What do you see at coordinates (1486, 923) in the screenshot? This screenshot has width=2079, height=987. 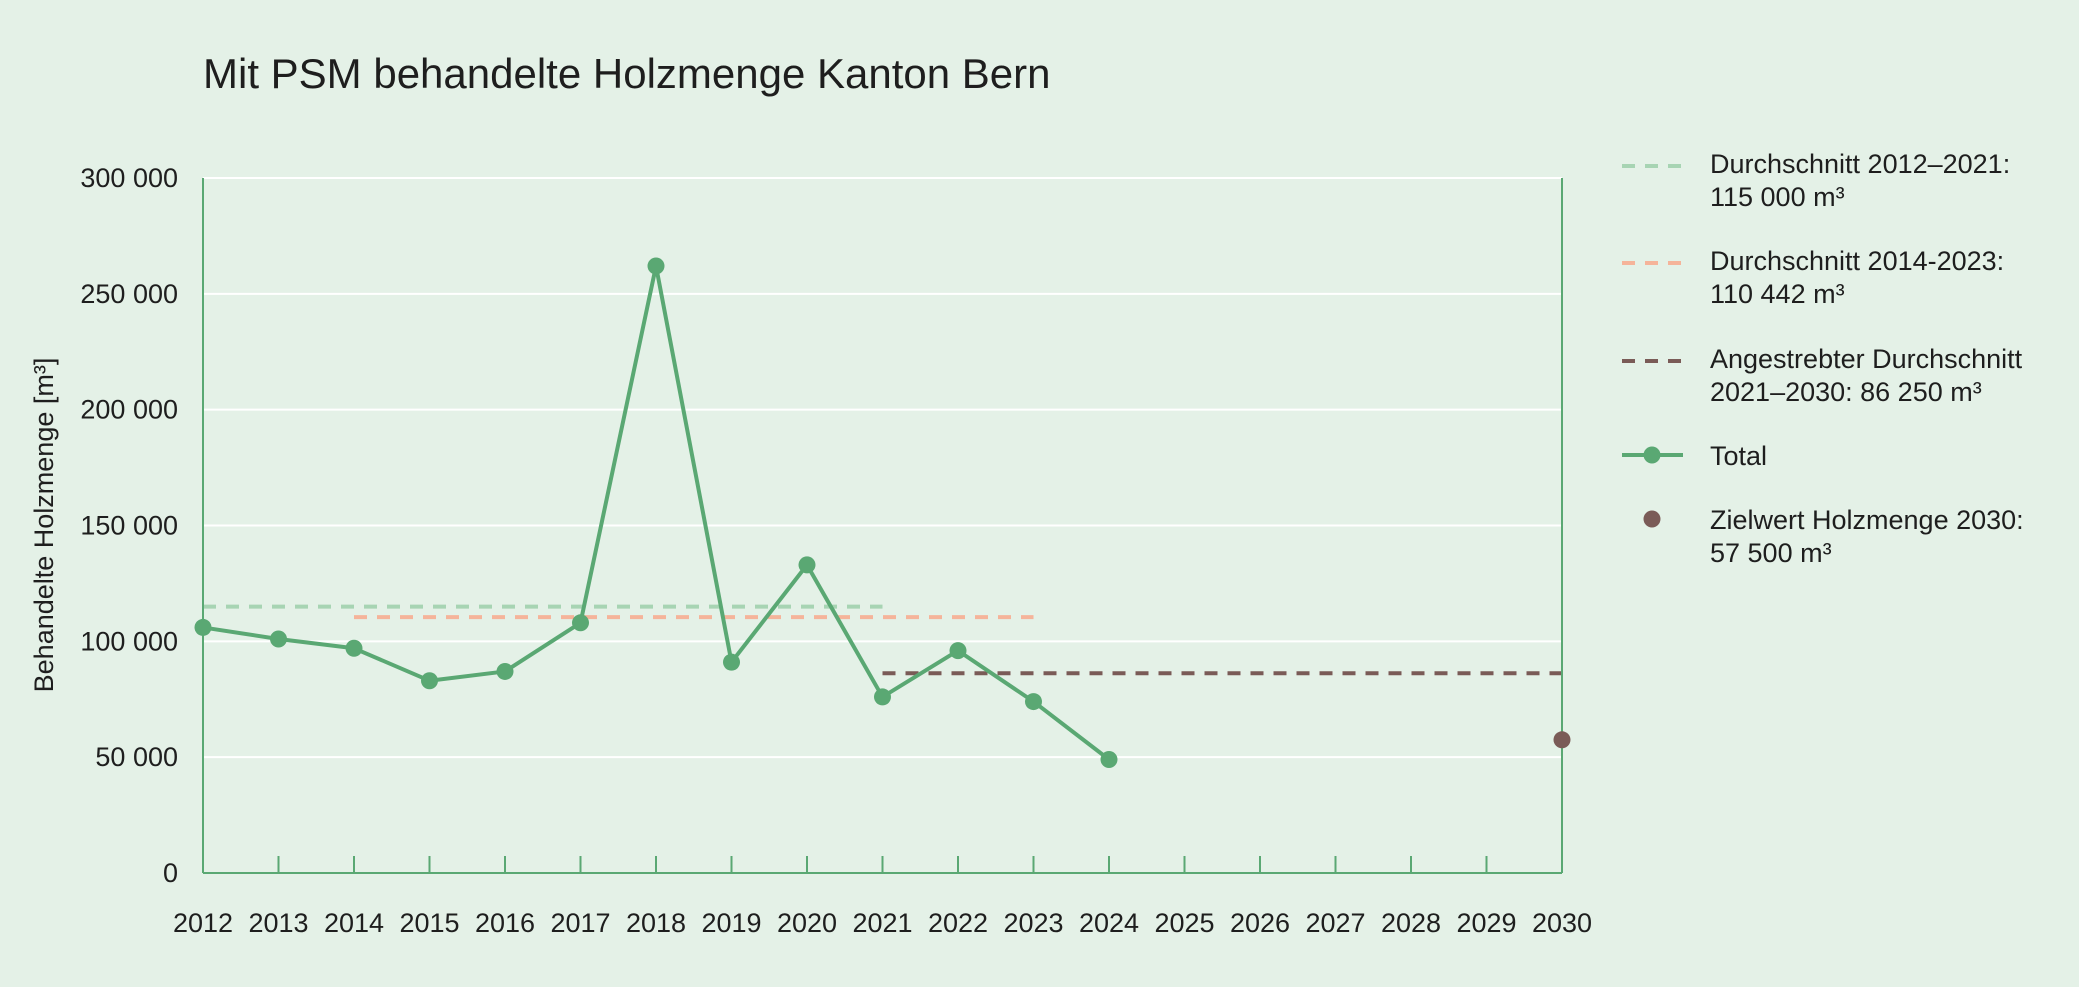 I see `x-tick-label: 2029` at bounding box center [1486, 923].